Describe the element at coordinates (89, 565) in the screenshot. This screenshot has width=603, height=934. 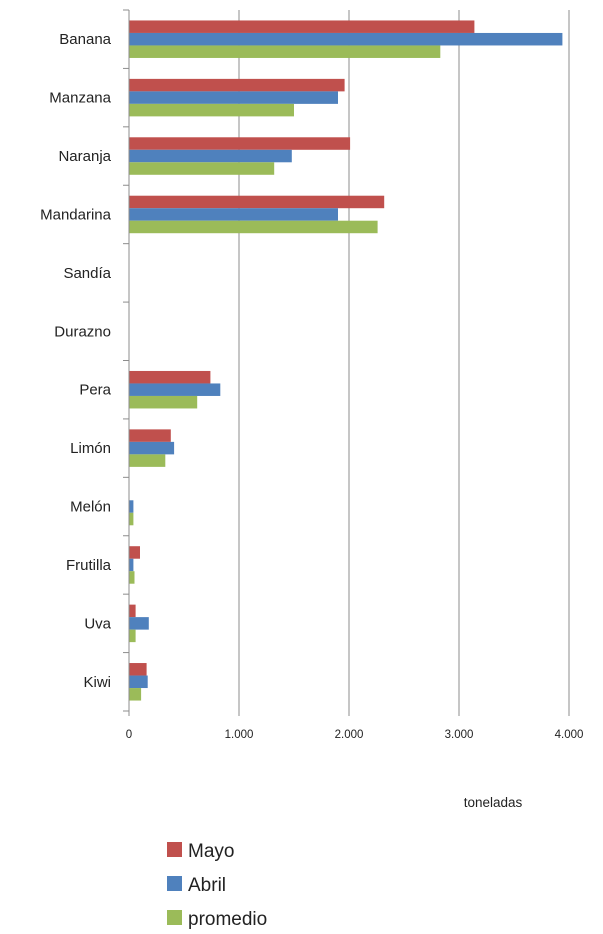
I see `category-label: Frutilla` at that location.